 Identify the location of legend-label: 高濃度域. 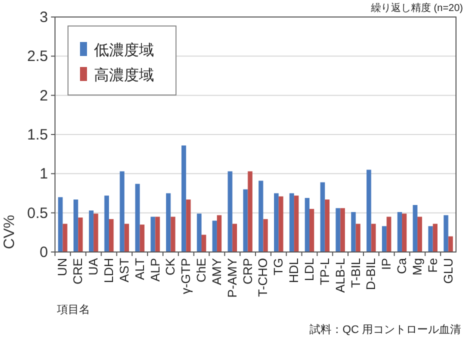
(124, 75).